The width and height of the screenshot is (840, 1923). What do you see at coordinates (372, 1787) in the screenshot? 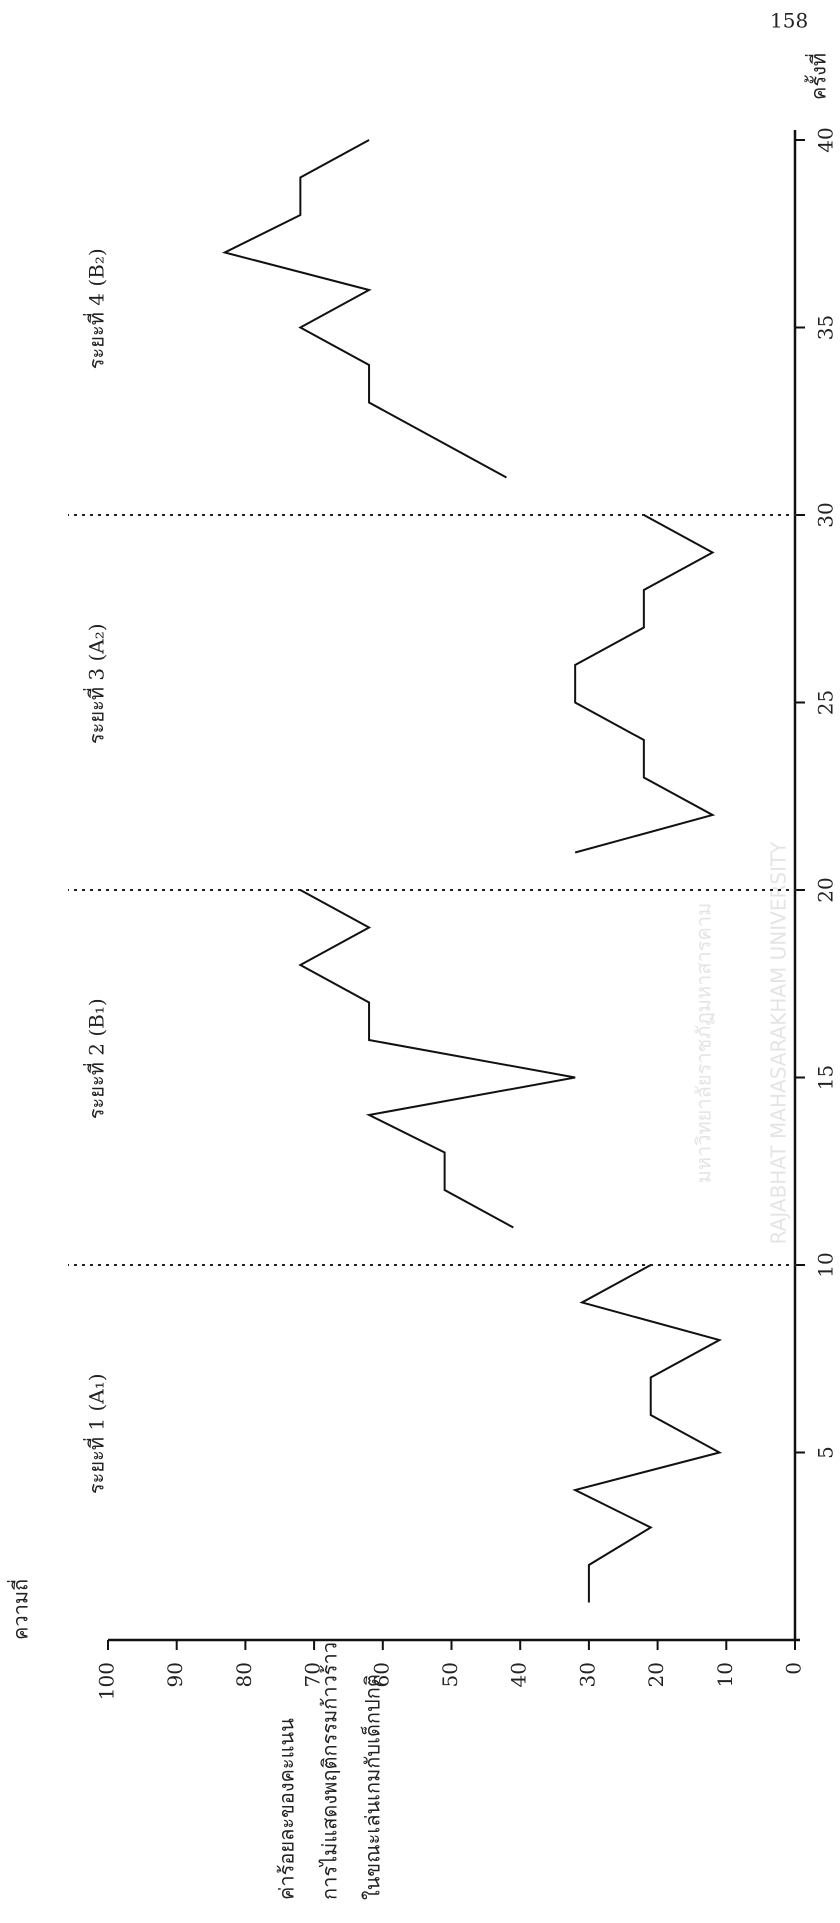
I see `y-axis-label: ในขณะเล่นเกมกับเด็กปกติ` at bounding box center [372, 1787].